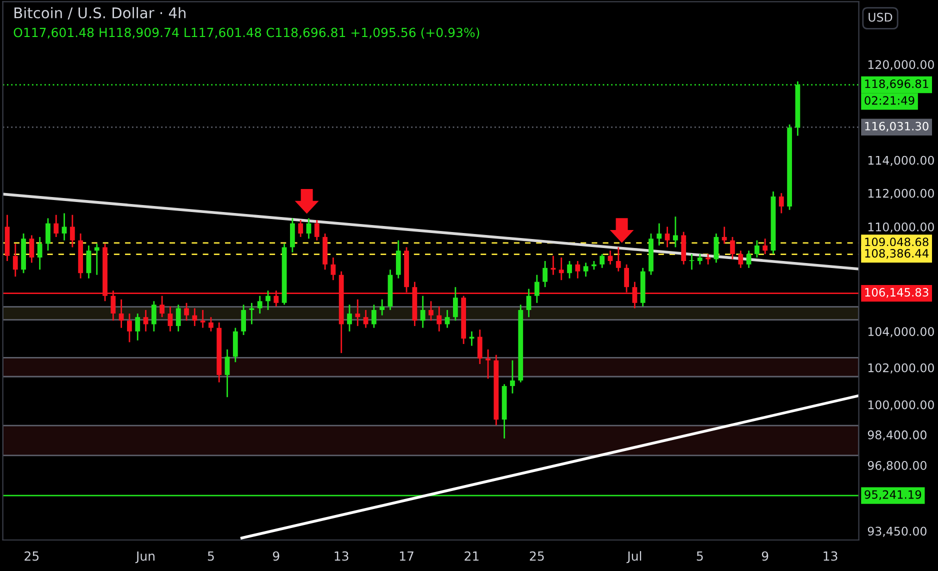 The image size is (938, 571). What do you see at coordinates (896, 293) in the screenshot?
I see `ref-line-label: 106,145.83` at bounding box center [896, 293].